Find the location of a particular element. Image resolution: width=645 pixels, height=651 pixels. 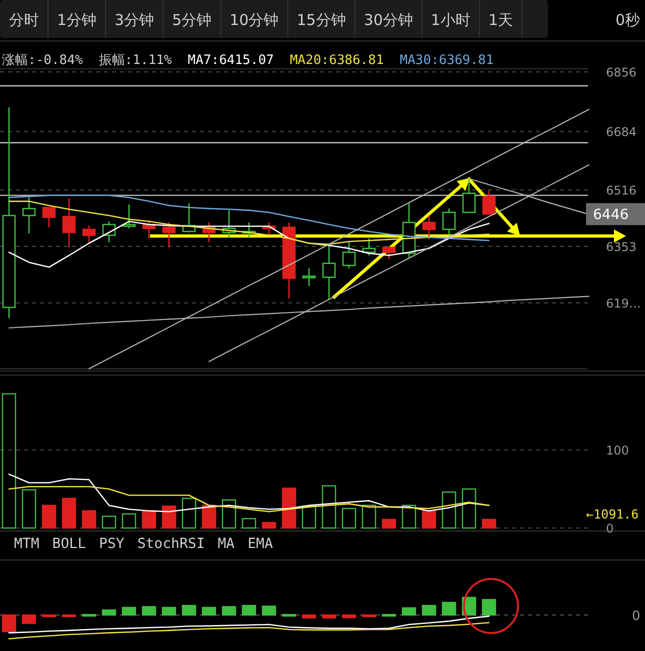

text: MA30:6369.81 is located at coordinates (447, 60).